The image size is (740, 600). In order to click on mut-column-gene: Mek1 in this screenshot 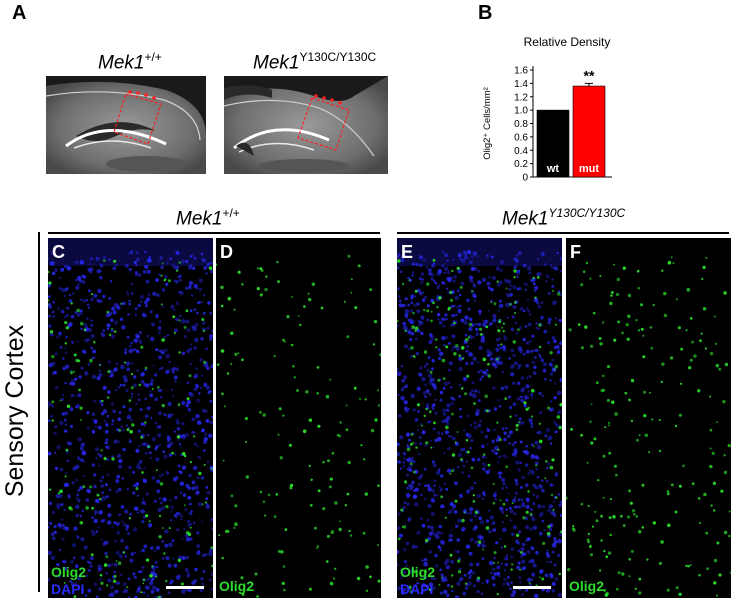, I will do `click(525, 219)`.